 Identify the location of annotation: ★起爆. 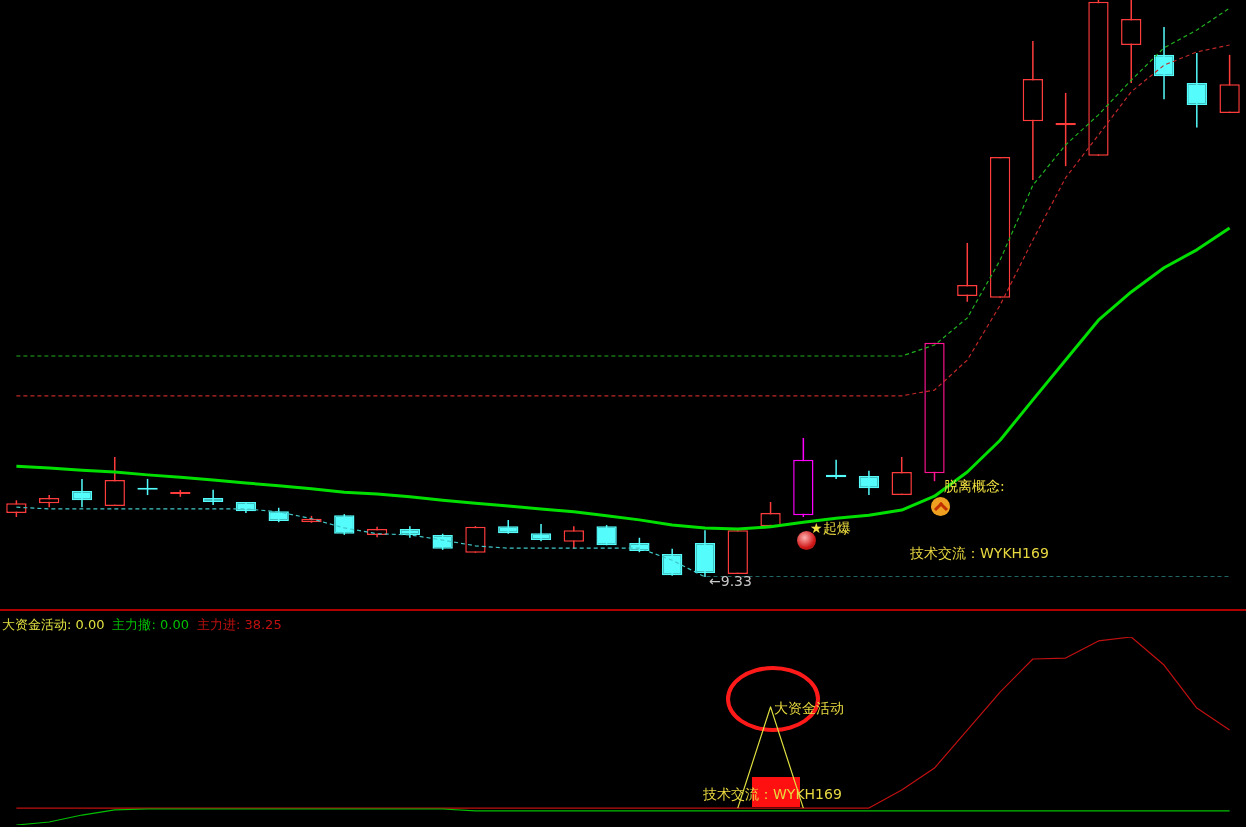
(830, 528).